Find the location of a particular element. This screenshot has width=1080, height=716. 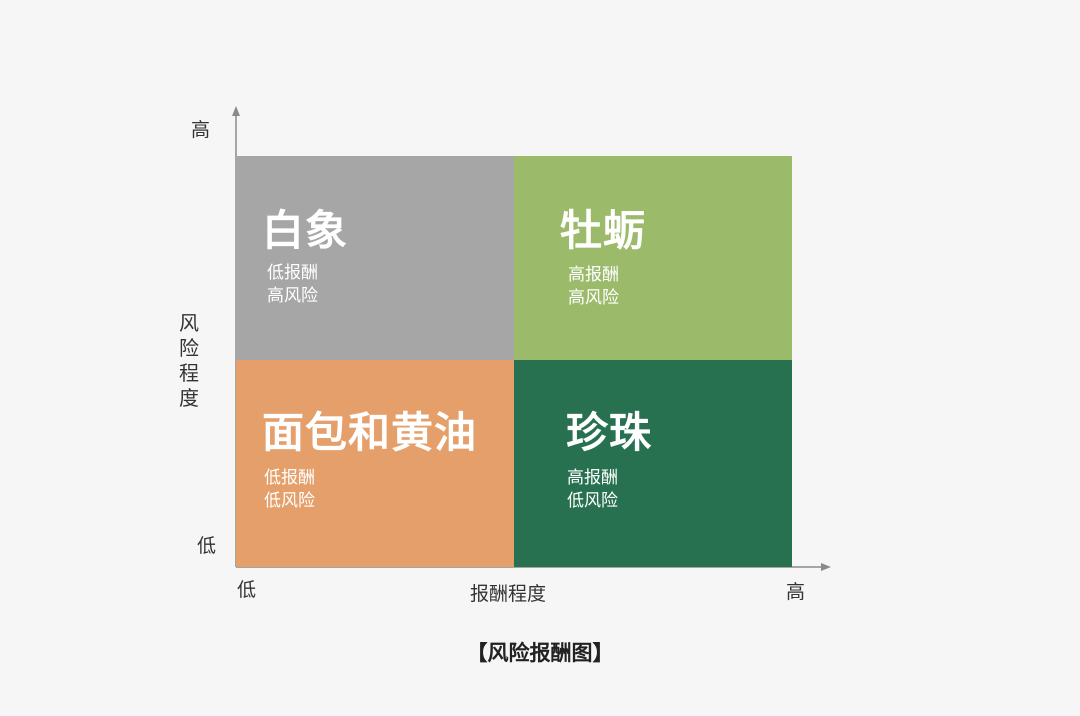

quadrant-description: 高报酬 高风险 is located at coordinates (593, 287).